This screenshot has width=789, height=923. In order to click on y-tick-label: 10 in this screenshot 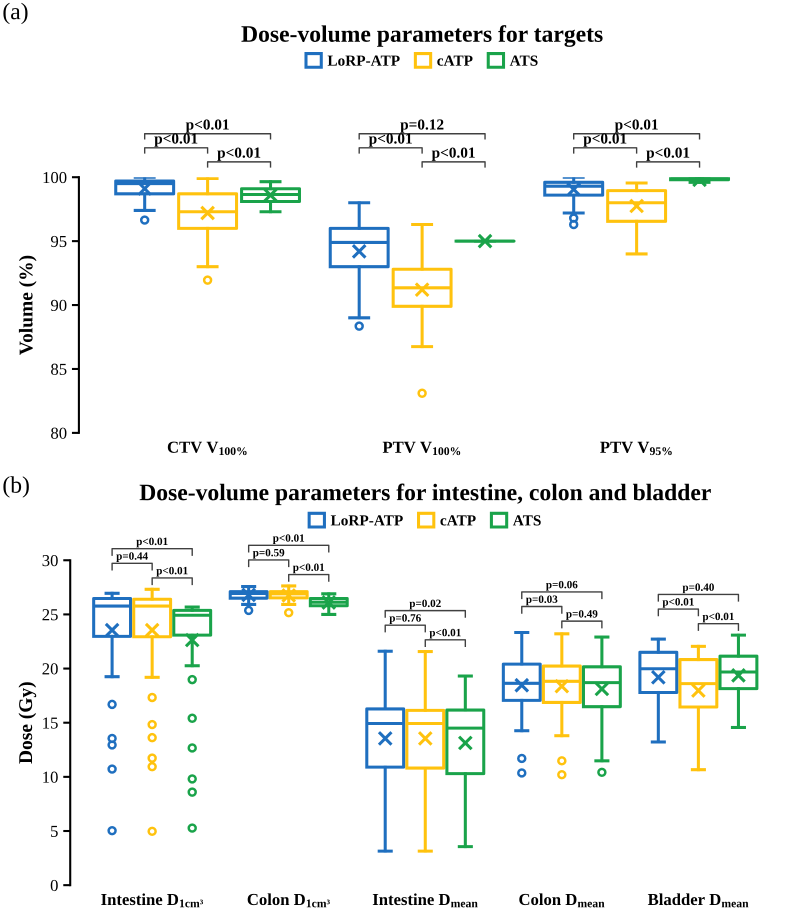, I will do `click(50, 777)`.